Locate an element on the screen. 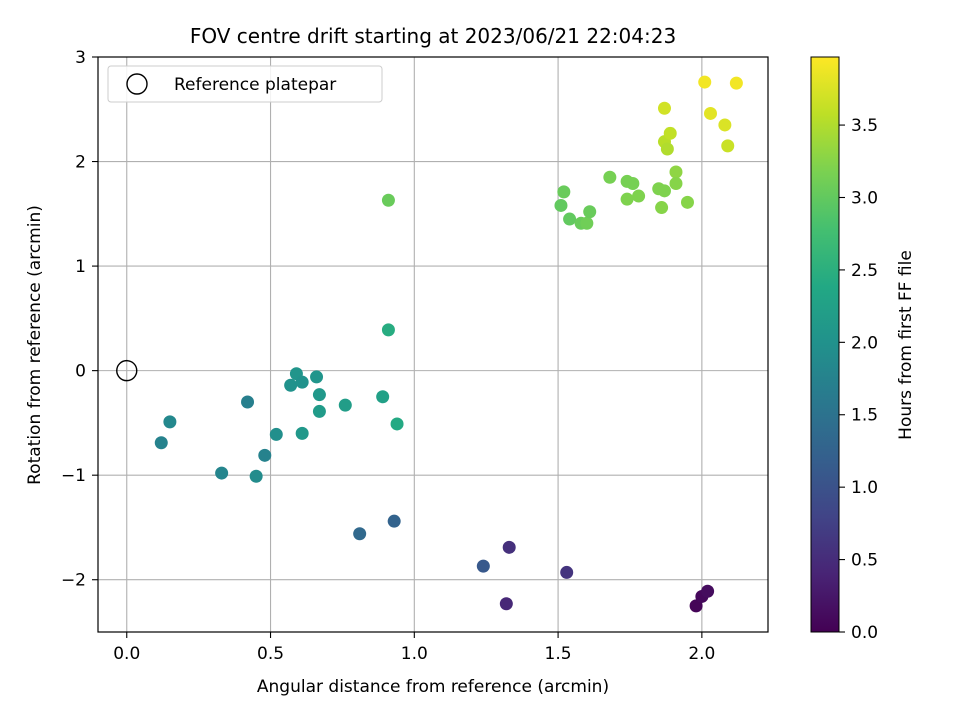  legend-reference-marker is located at coordinates (137, 84).